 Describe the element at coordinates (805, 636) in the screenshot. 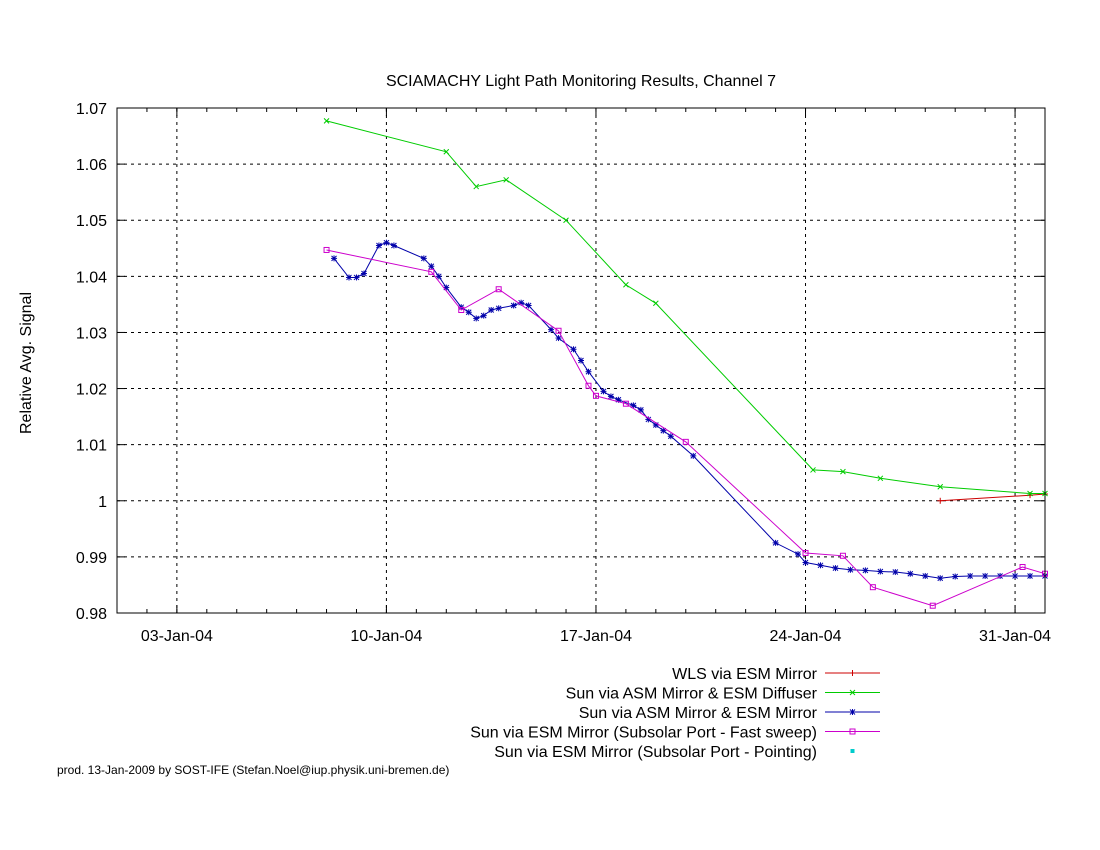

I see `x-tick-label: 24-Jan-04` at that location.